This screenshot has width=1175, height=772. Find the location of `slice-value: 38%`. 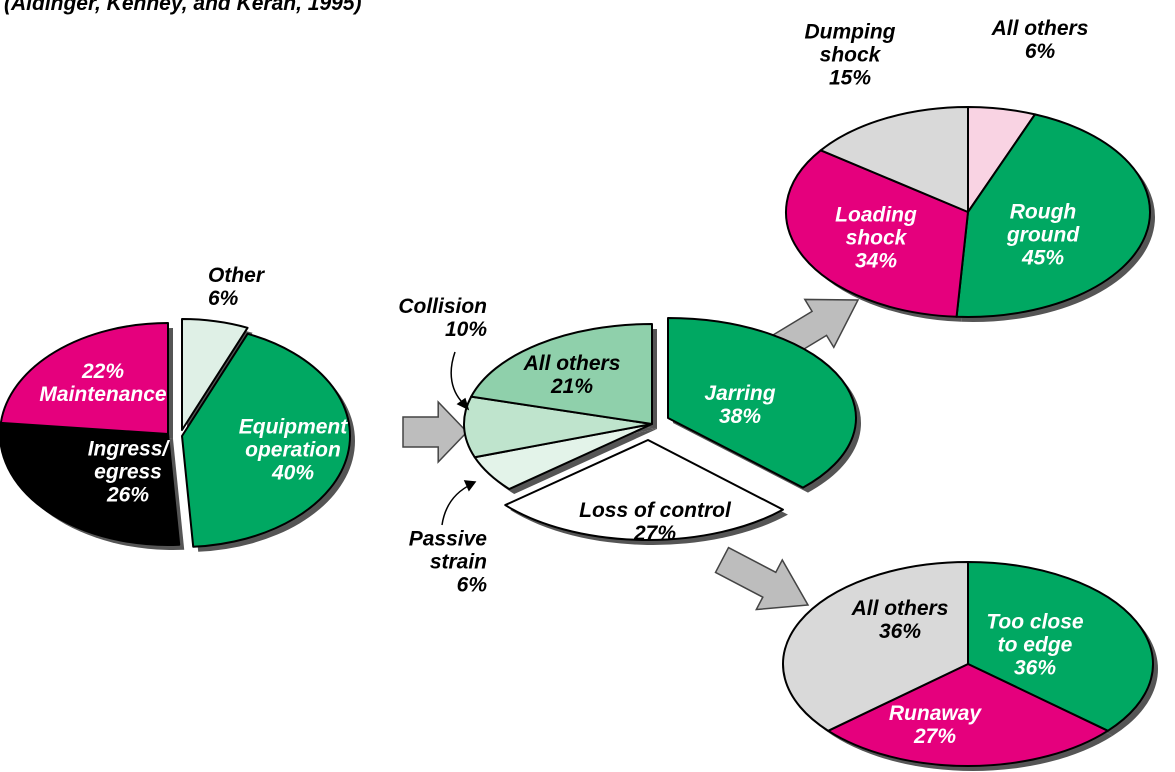

slice-value: 38% is located at coordinates (740, 416).